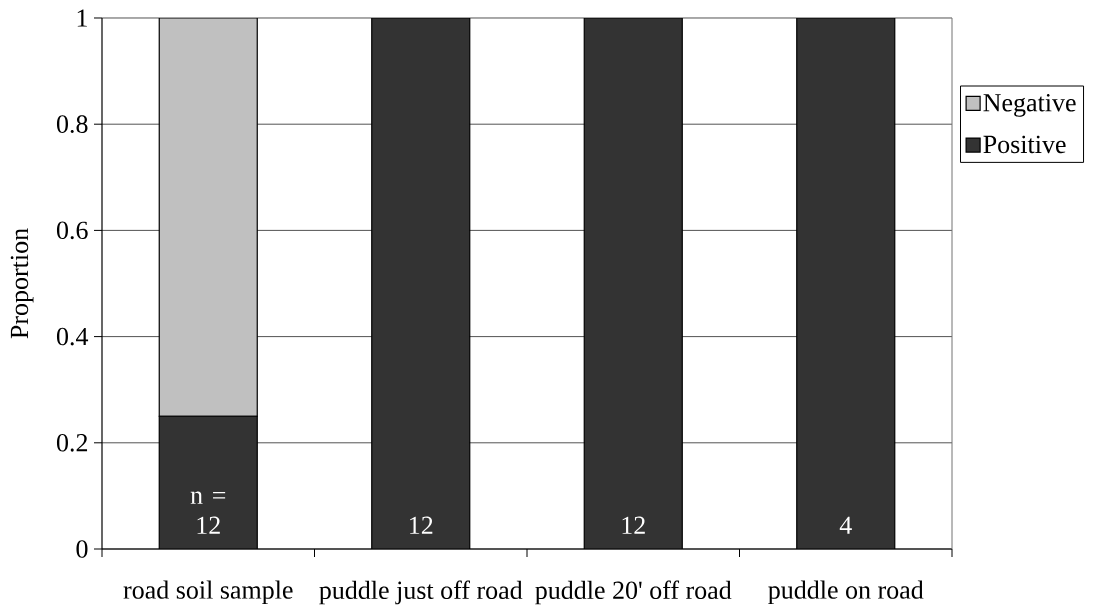 This screenshot has width=1099, height=607. I want to click on annotation: 4, so click(845, 525).